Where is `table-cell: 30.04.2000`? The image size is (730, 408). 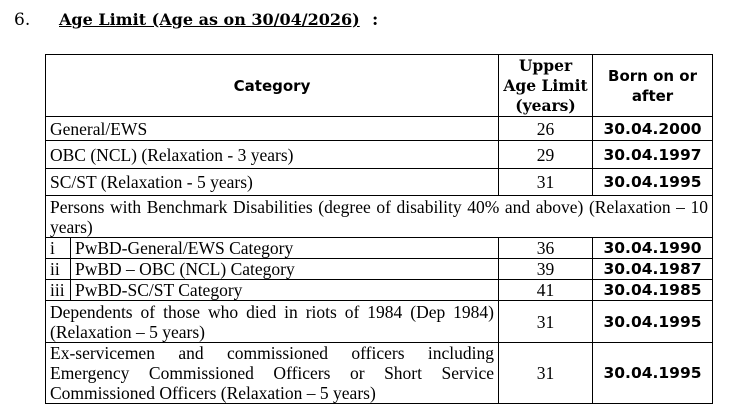
table-cell: 30.04.2000 is located at coordinates (653, 128).